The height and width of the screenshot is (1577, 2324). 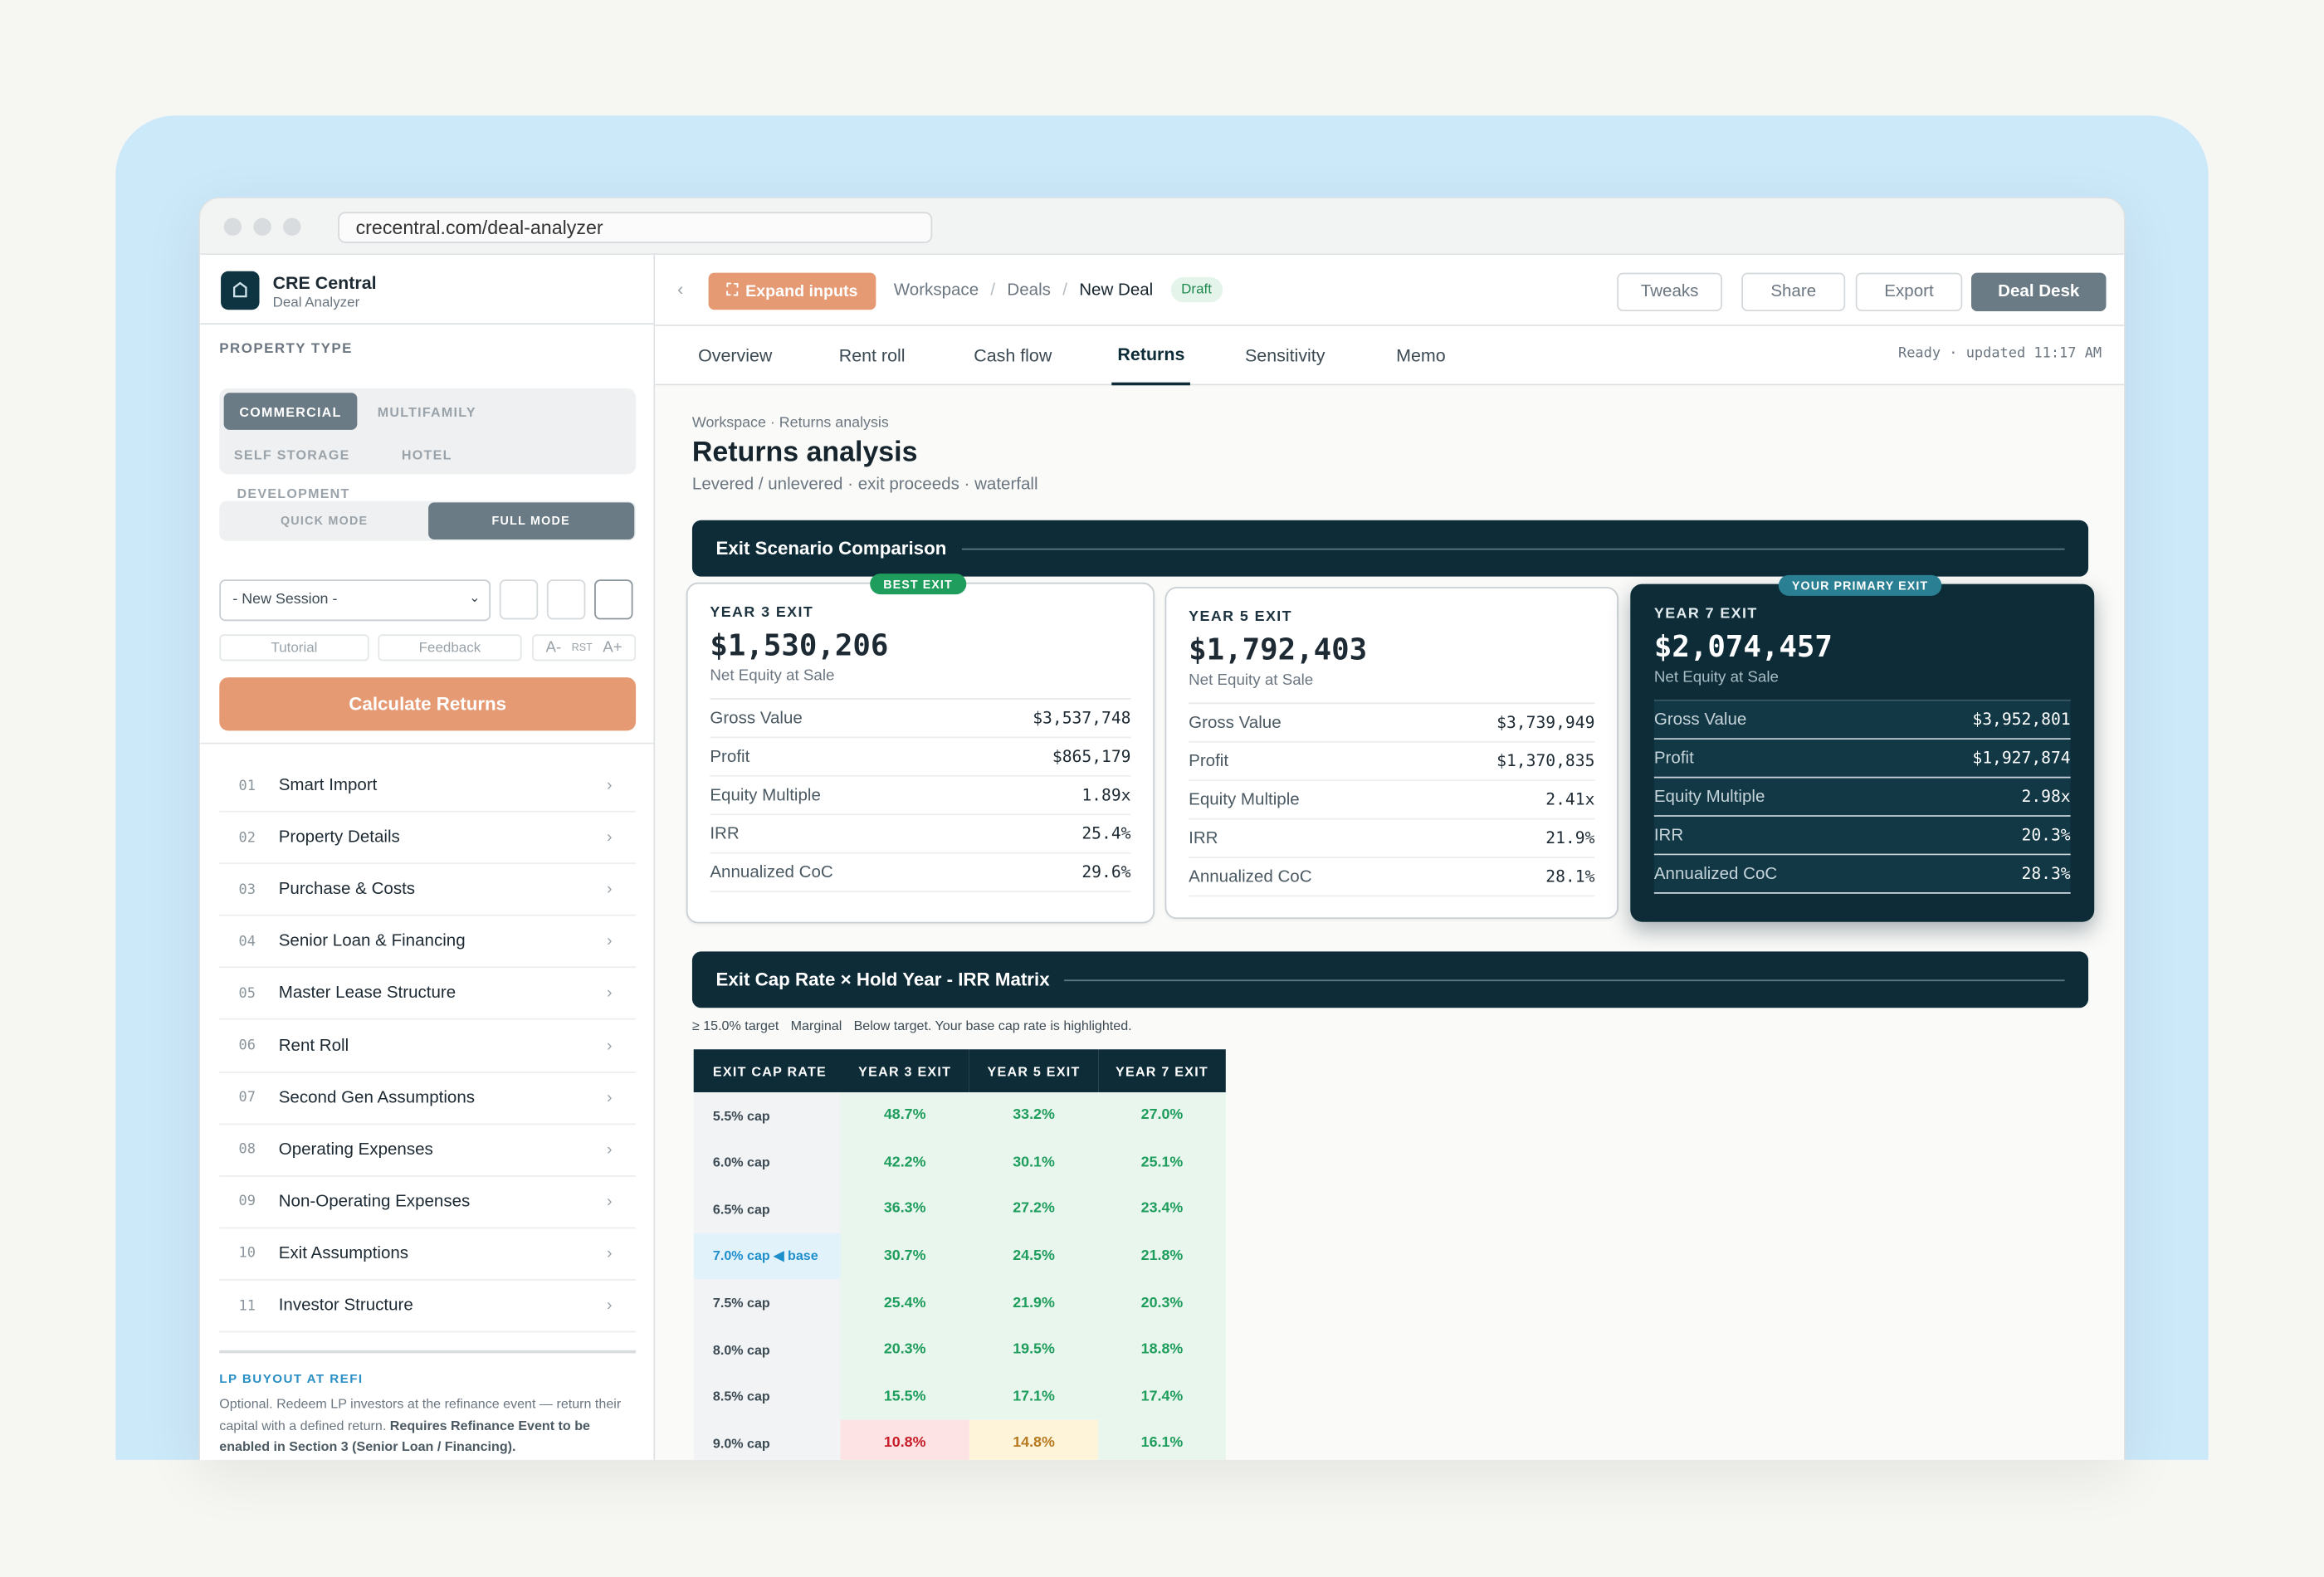 I want to click on feedback-button: Feedback, so click(x=450, y=648).